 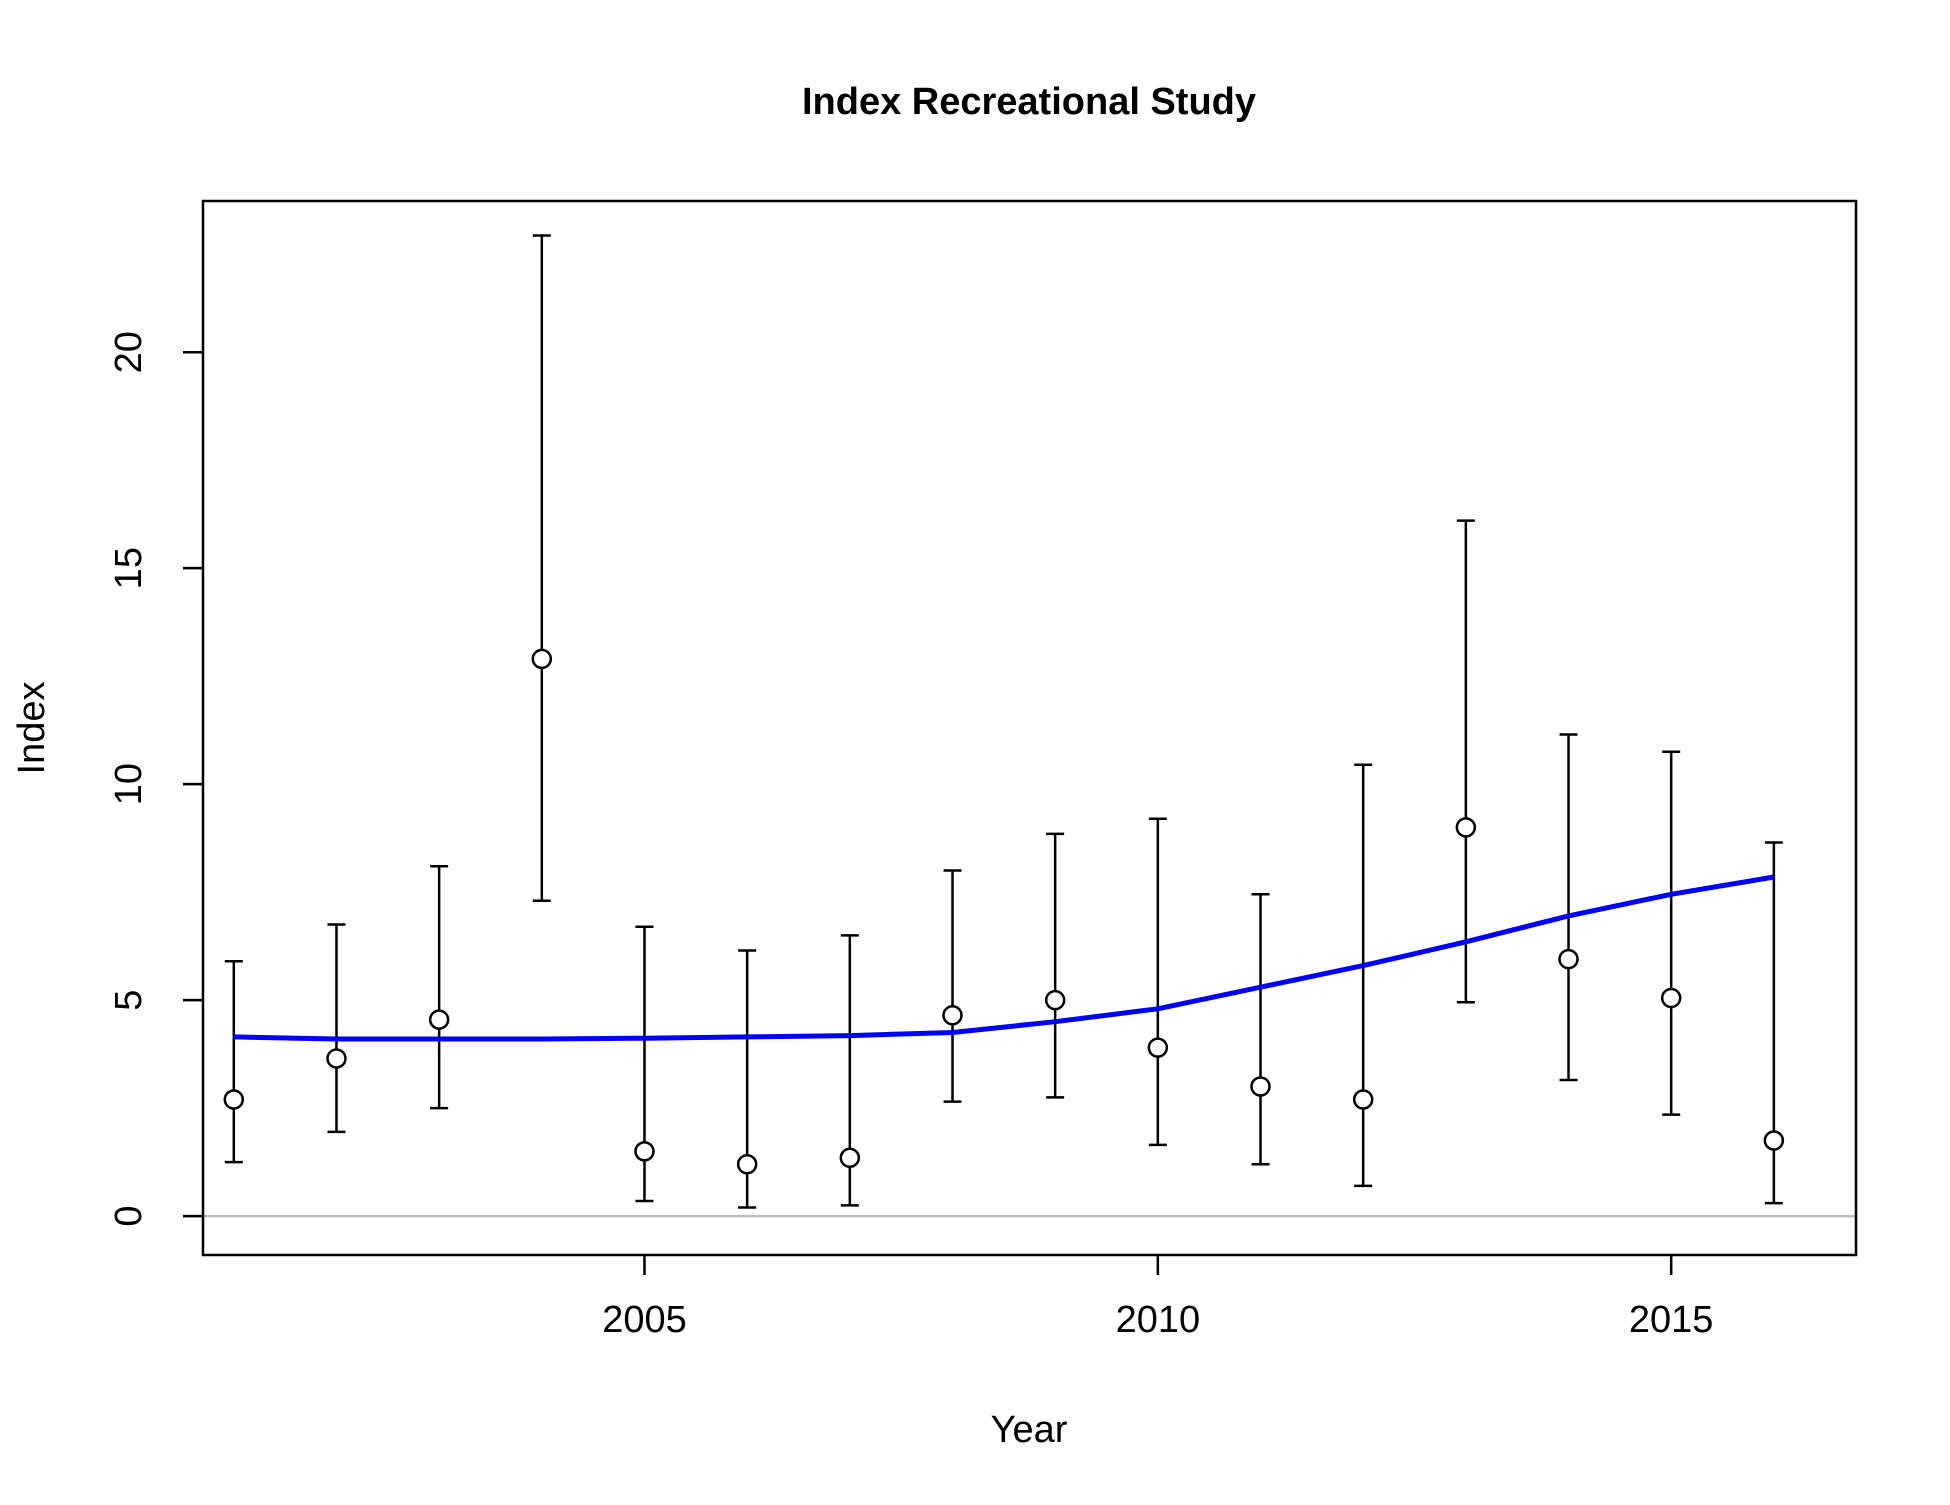 What do you see at coordinates (1029, 1430) in the screenshot?
I see `x-axis-label: Year` at bounding box center [1029, 1430].